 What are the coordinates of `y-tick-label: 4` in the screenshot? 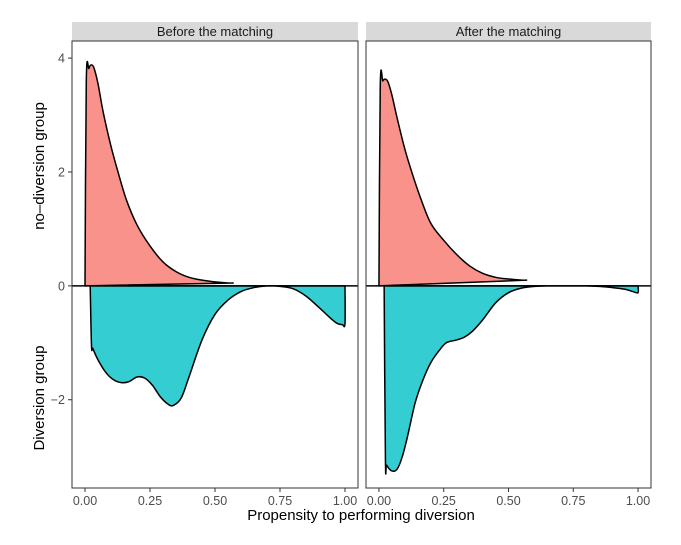 It's located at (61, 59).